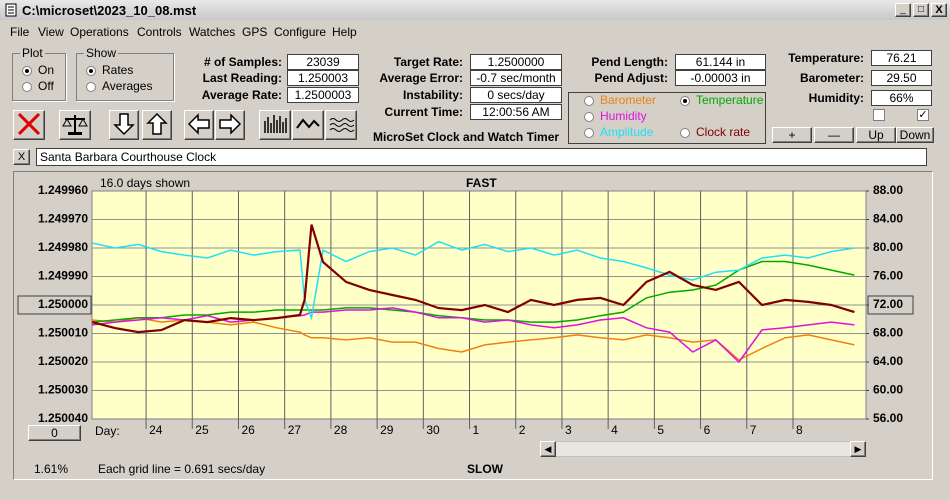  I want to click on fast-label: FAST, so click(481, 183).